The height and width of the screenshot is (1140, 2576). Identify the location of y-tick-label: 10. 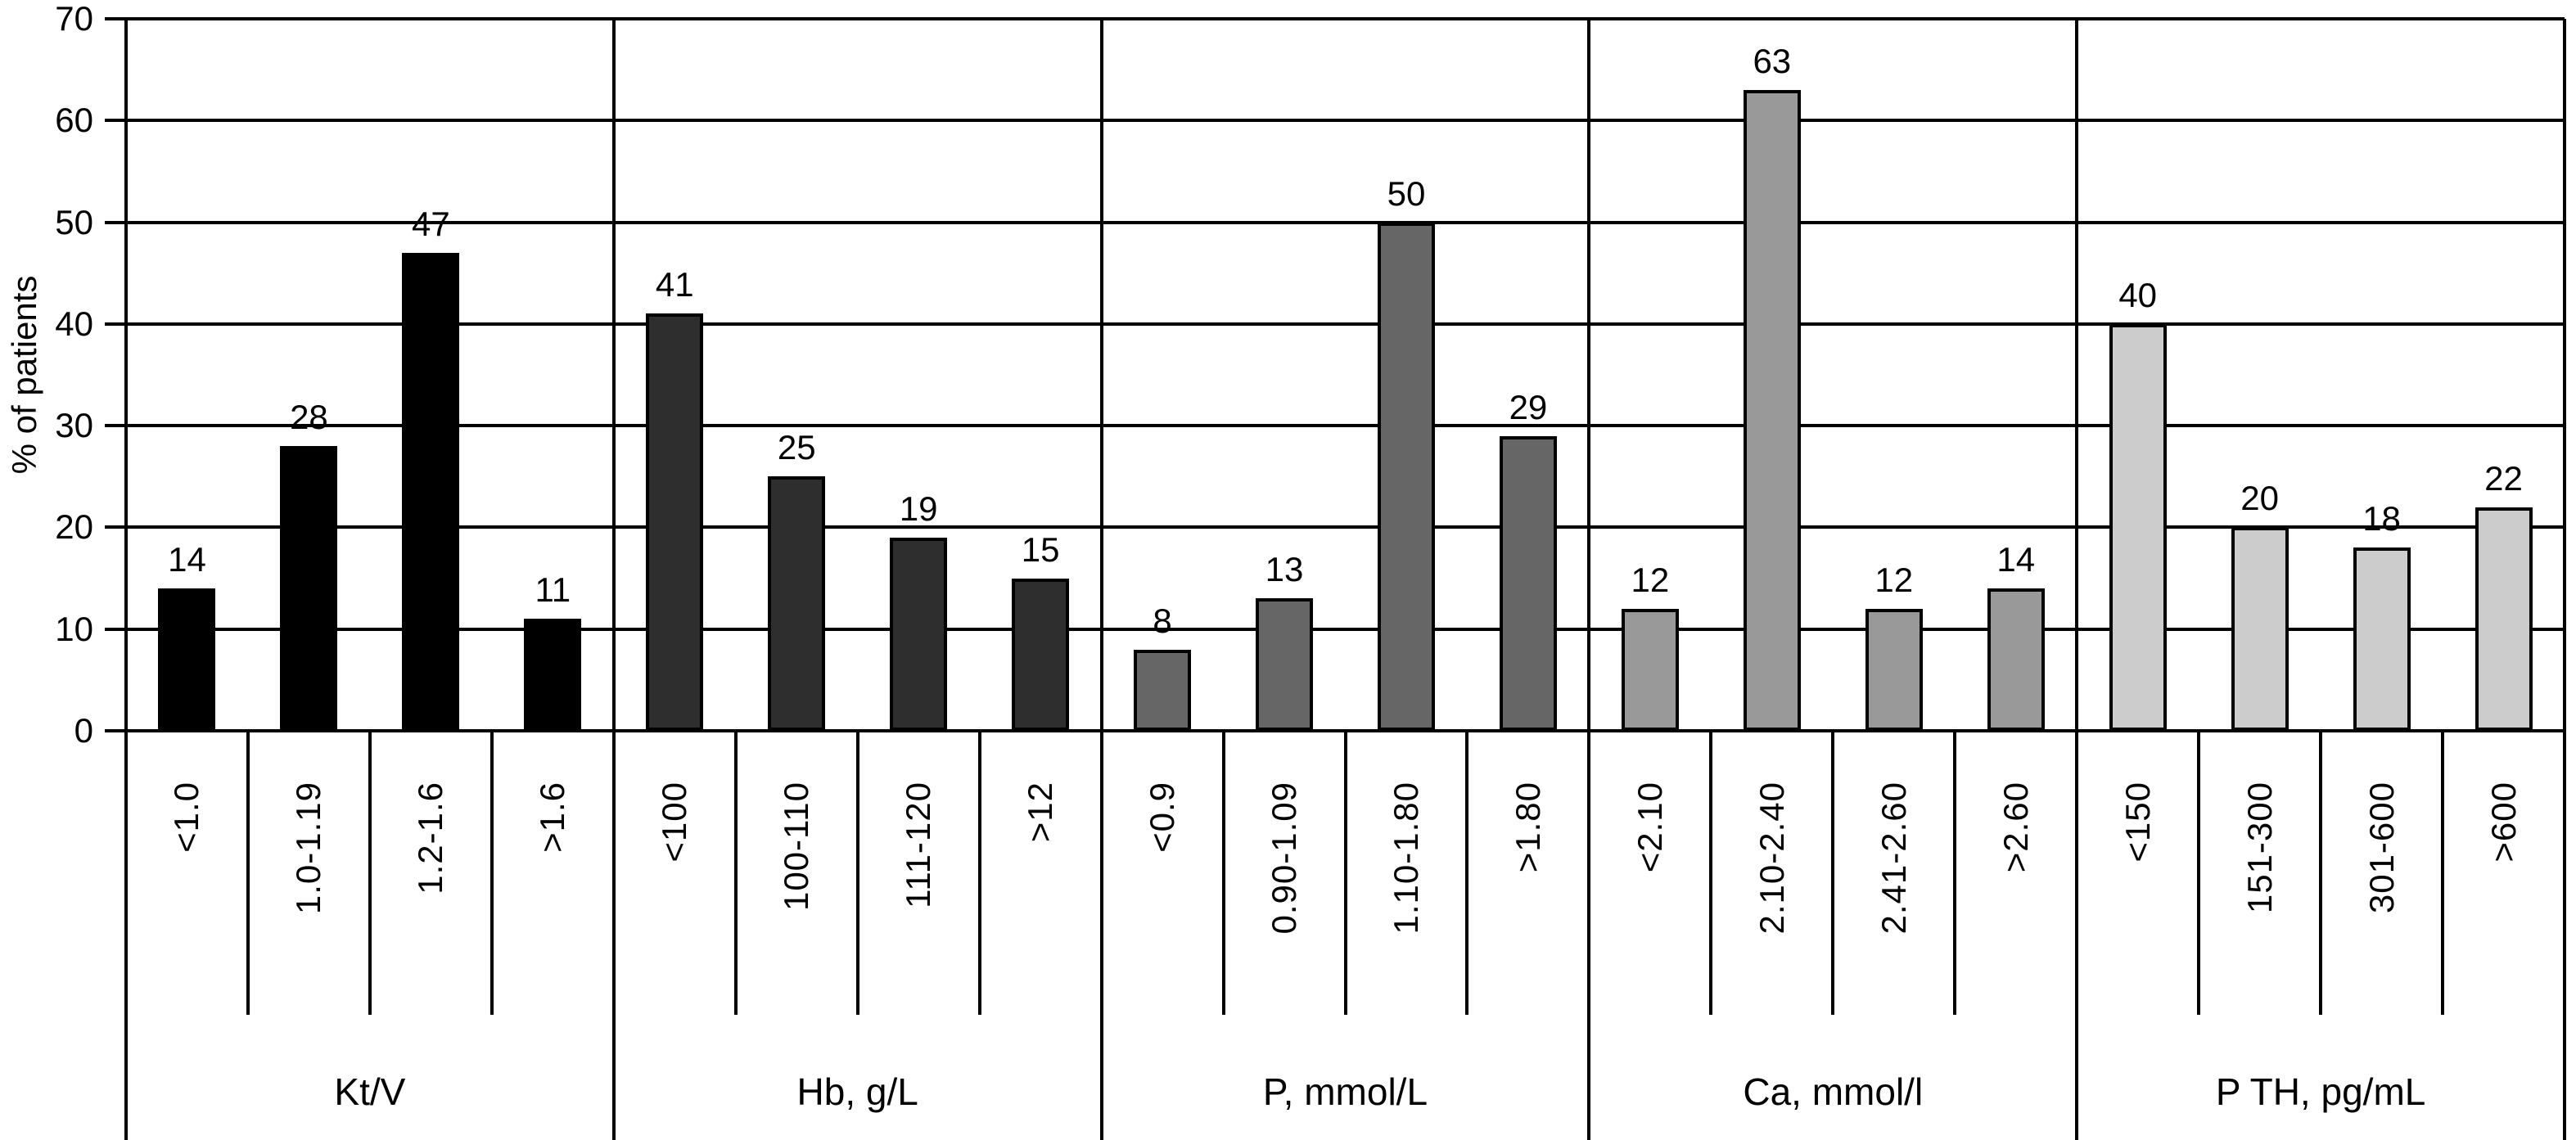
(74, 628).